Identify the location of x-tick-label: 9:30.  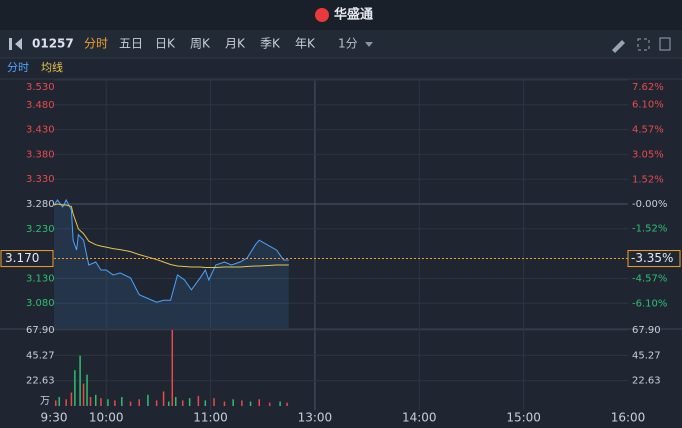
(54, 418).